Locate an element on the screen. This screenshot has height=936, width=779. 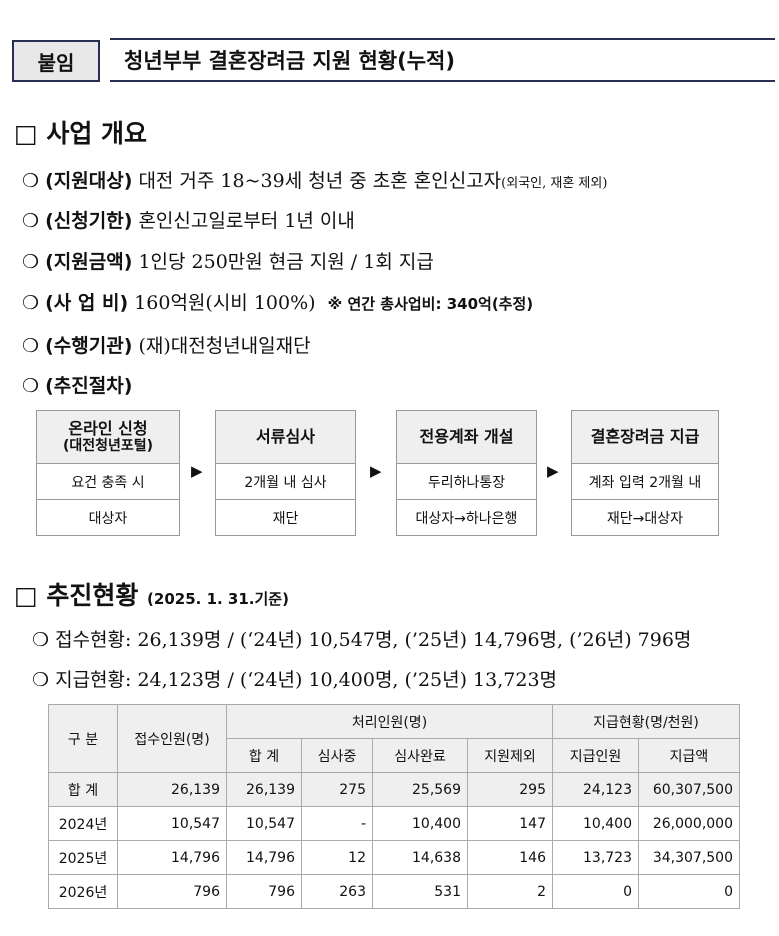
table-cell: 531 is located at coordinates (420, 891).